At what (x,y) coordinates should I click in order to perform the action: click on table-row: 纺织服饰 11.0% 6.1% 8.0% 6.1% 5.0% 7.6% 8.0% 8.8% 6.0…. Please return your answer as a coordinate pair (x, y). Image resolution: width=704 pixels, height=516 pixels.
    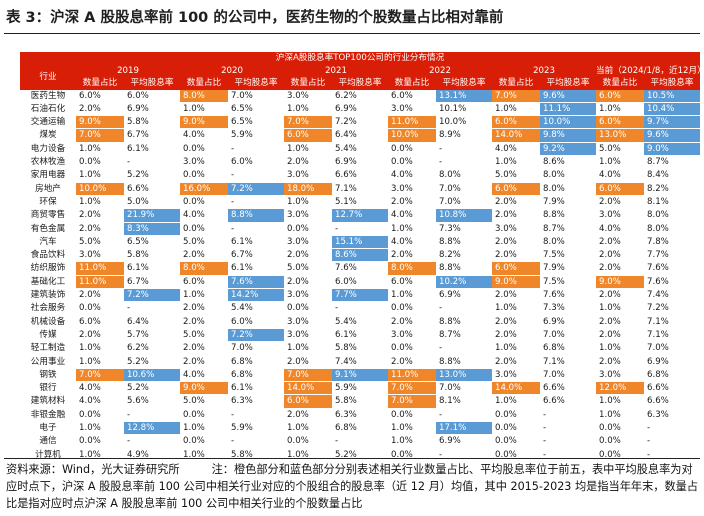
    Looking at the image, I should click on (360, 268).